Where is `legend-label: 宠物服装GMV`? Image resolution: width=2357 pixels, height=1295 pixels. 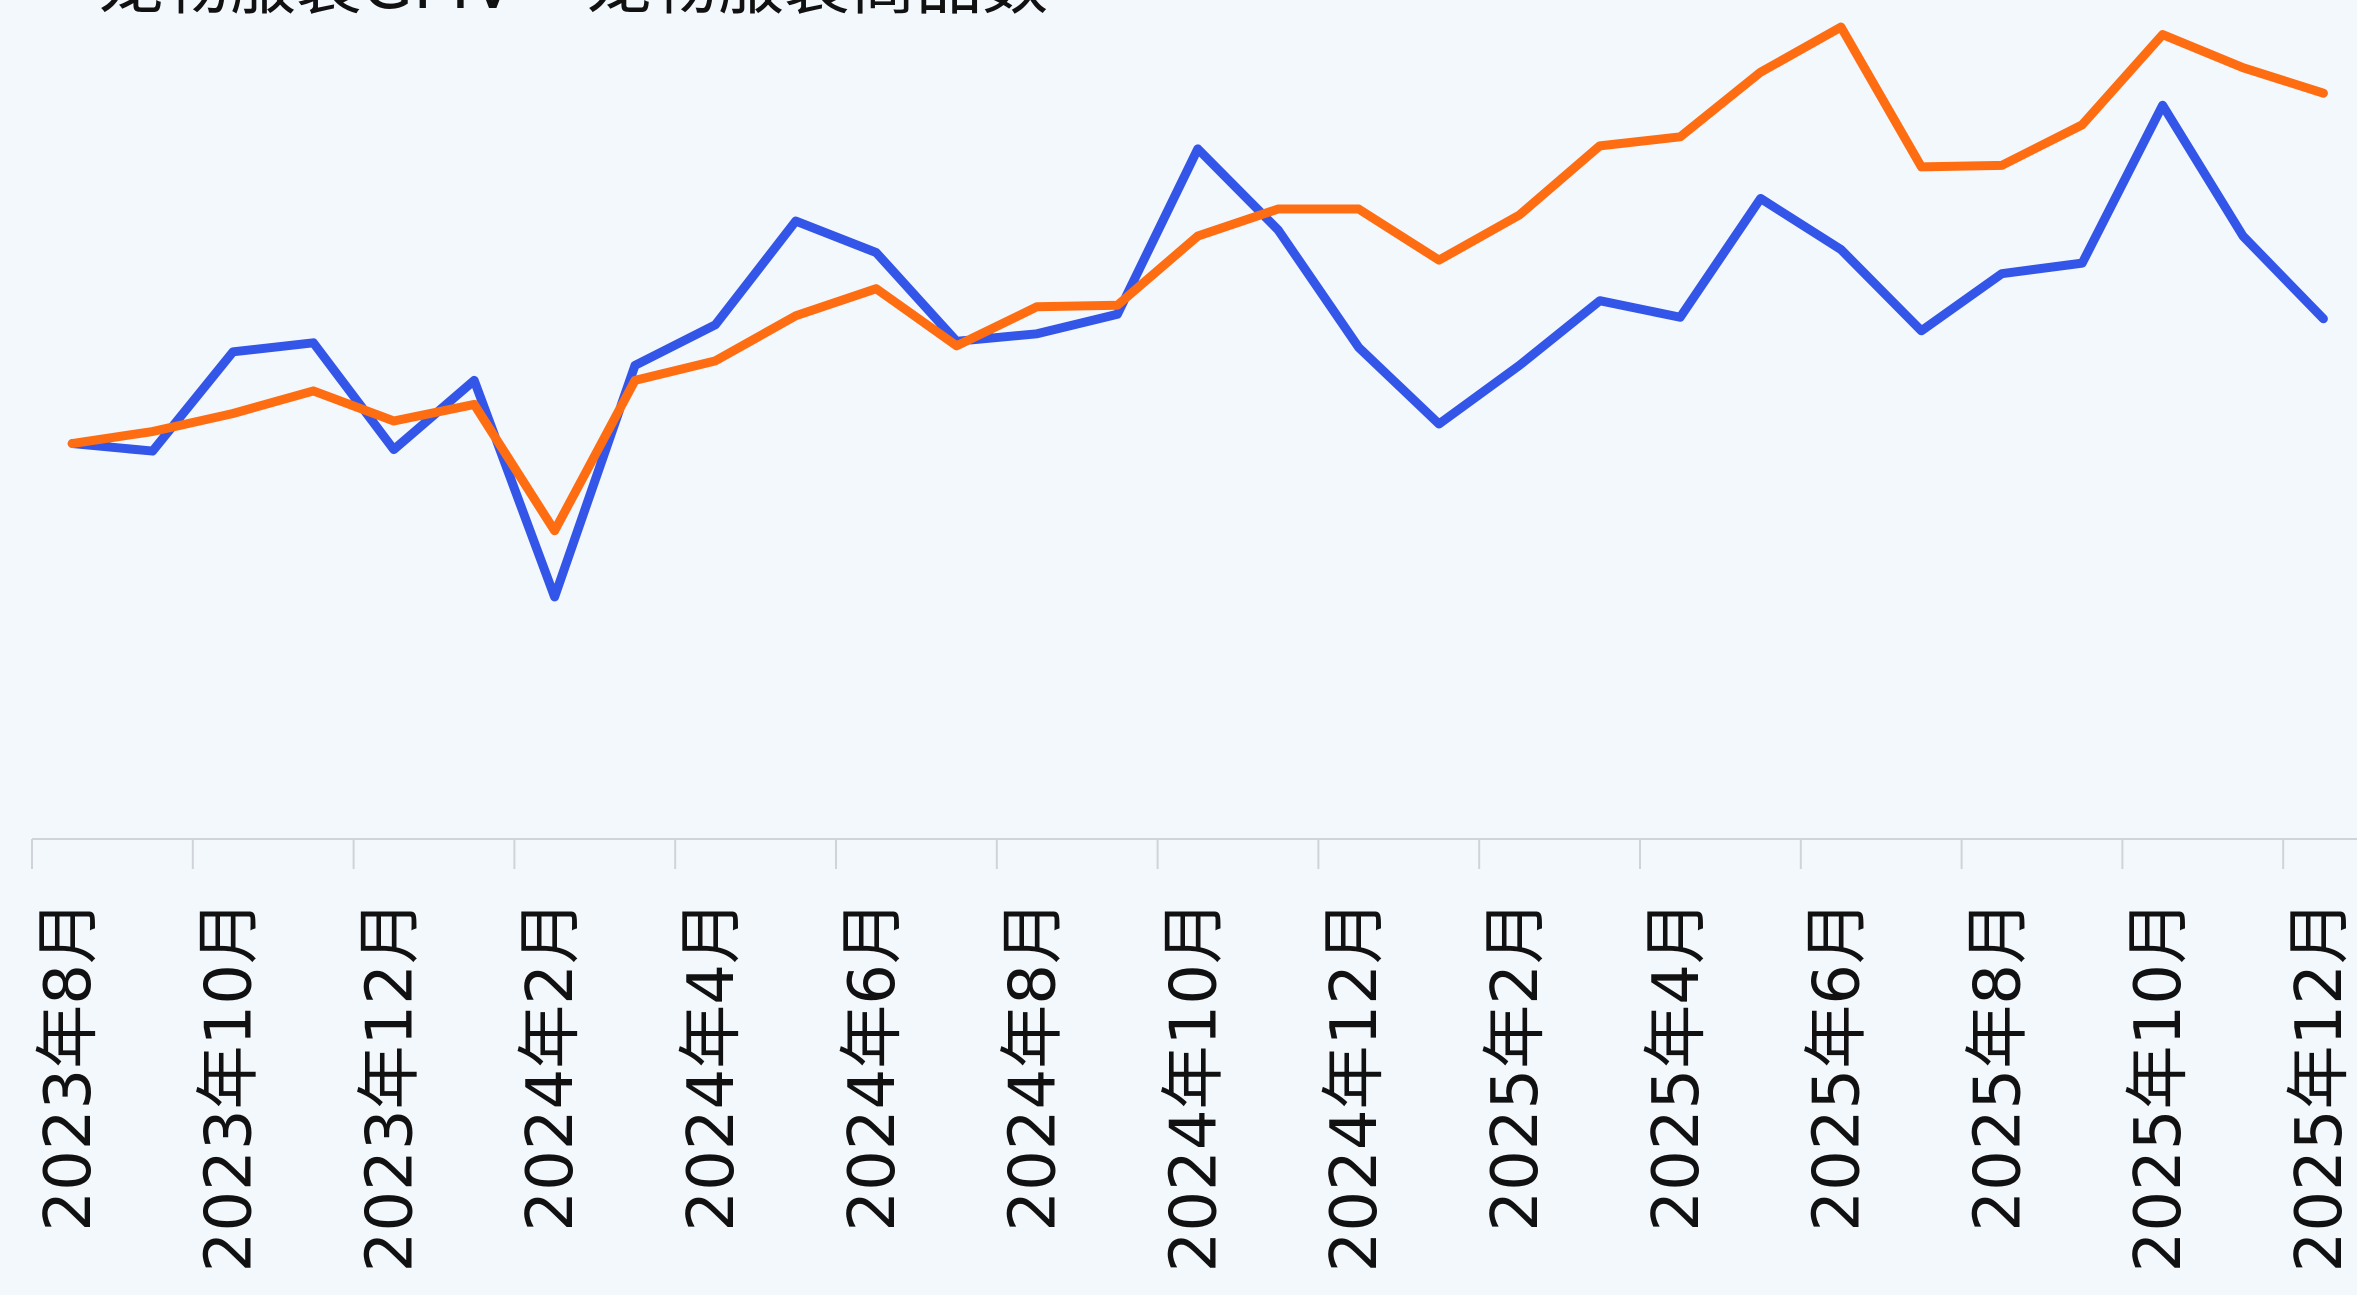 legend-label: 宠物服装GMV is located at coordinates (306, 12).